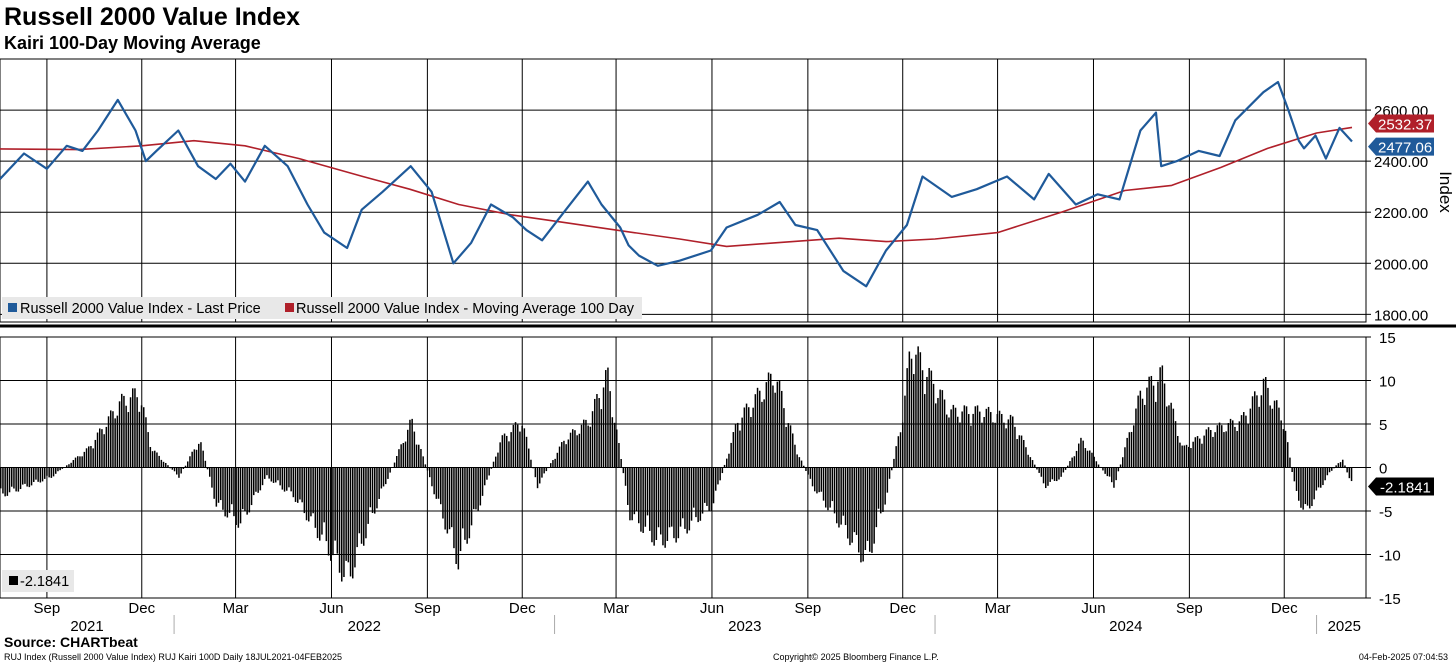  Describe the element at coordinates (289, 307) in the screenshot. I see `legend-ma-swatch` at that location.